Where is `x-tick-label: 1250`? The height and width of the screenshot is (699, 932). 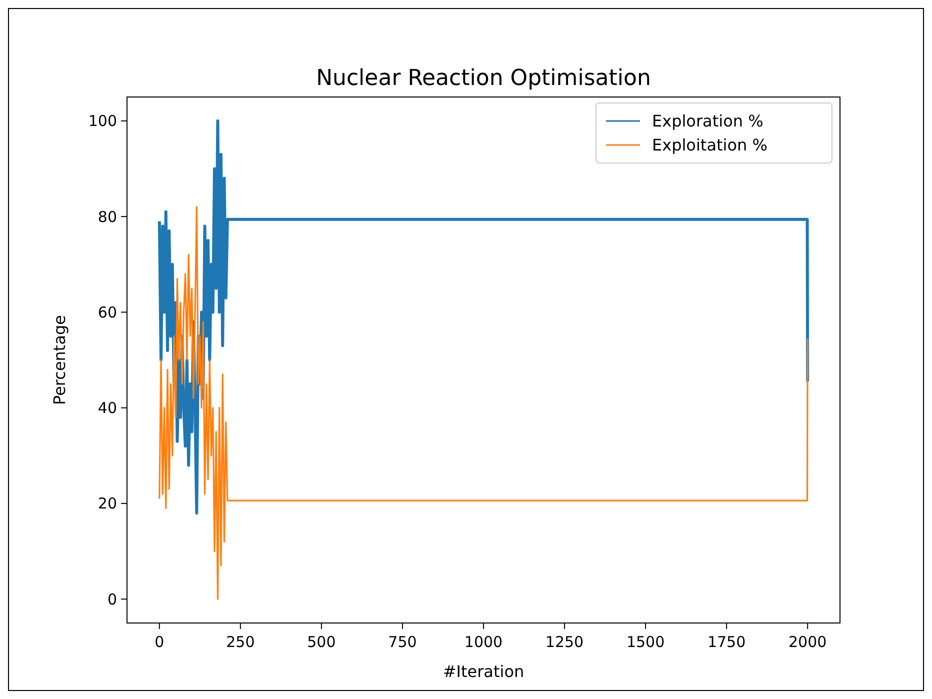 x-tick-label: 1250 is located at coordinates (564, 642).